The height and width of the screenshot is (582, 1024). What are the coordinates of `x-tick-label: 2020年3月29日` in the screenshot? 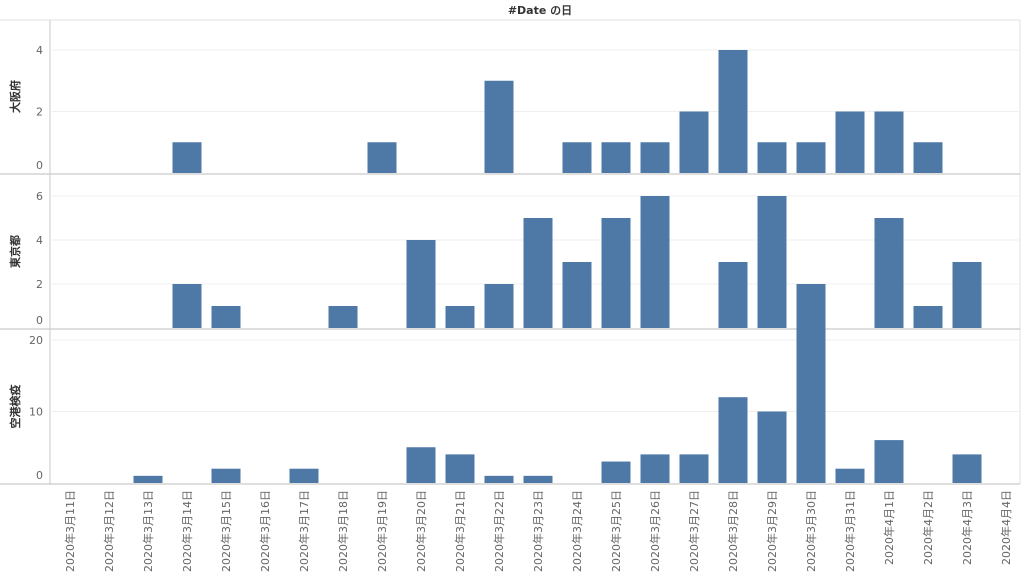 It's located at (772, 531).